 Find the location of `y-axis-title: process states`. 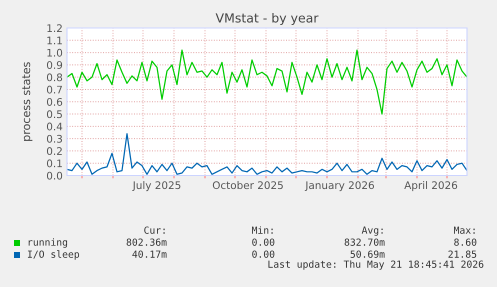

y-axis-title: process states is located at coordinates (27, 101).